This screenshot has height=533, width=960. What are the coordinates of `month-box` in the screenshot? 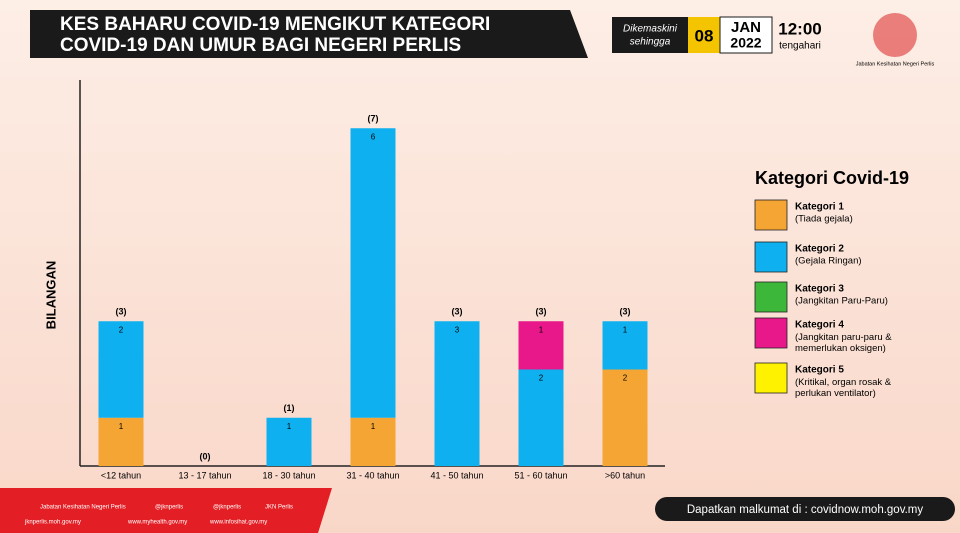 It's located at (746, 35).